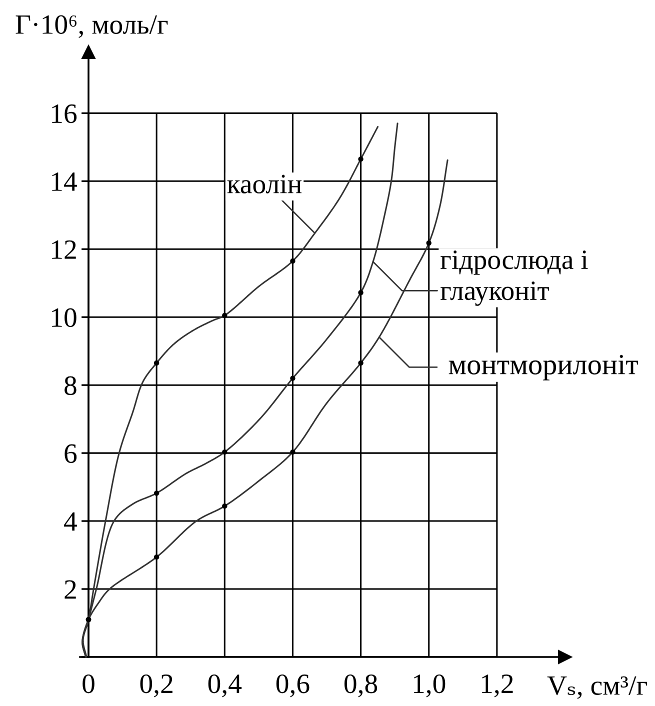 The width and height of the screenshot is (655, 706). What do you see at coordinates (156, 686) in the screenshot?
I see `x-tick-label: 0,2` at bounding box center [156, 686].